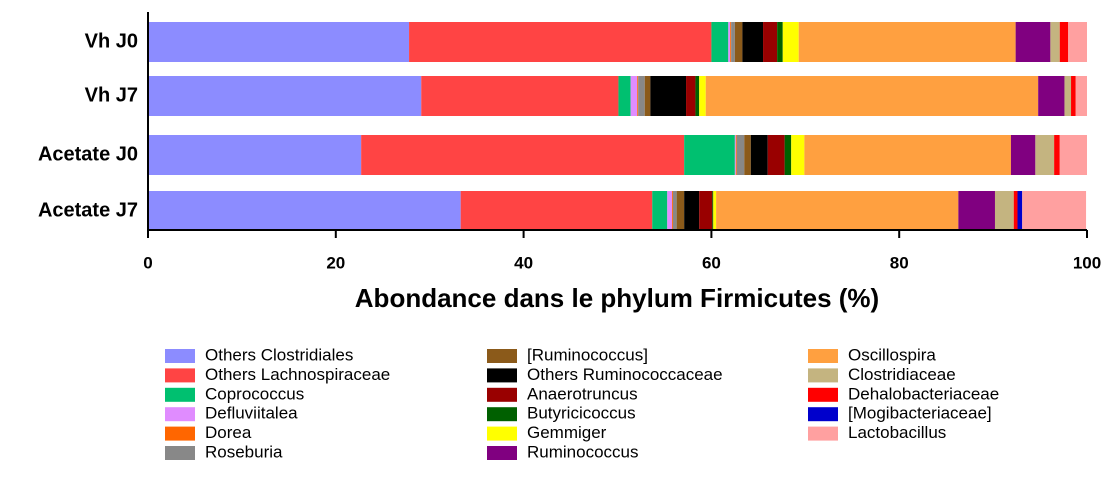  Describe the element at coordinates (567, 432) in the screenshot. I see `legend-label: Gemmiger` at that location.